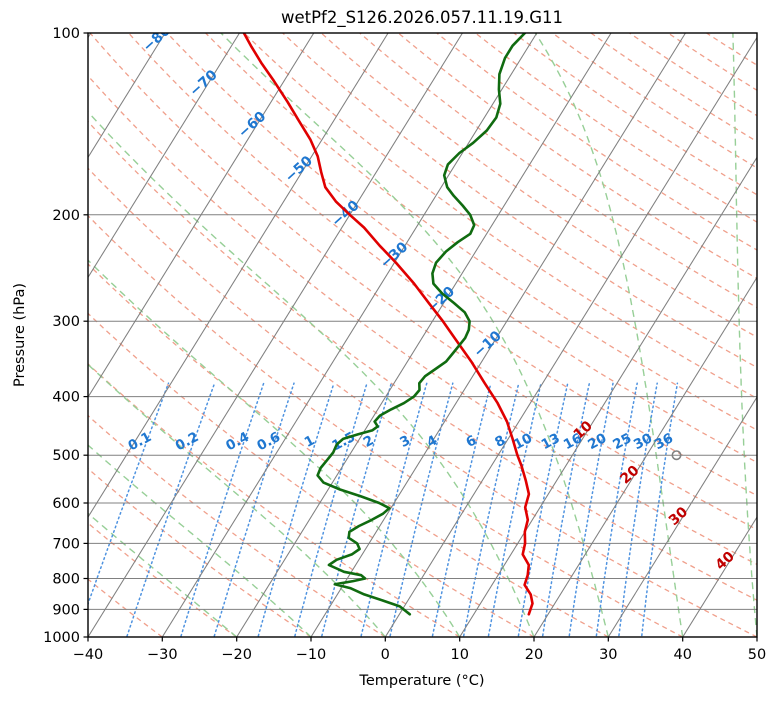 Image resolution: width=775 pixels, height=708 pixels. Describe the element at coordinates (757, 655) in the screenshot. I see `x-tick-label: 50` at that location.